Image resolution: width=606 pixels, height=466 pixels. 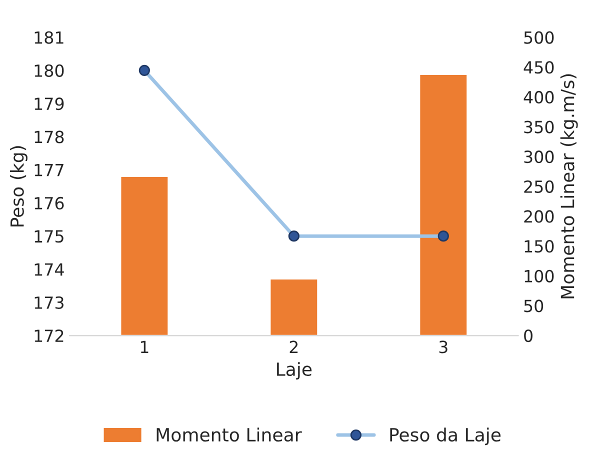 What do you see at coordinates (445, 437) in the screenshot?
I see `legend-label: Peso da Laje` at bounding box center [445, 437].